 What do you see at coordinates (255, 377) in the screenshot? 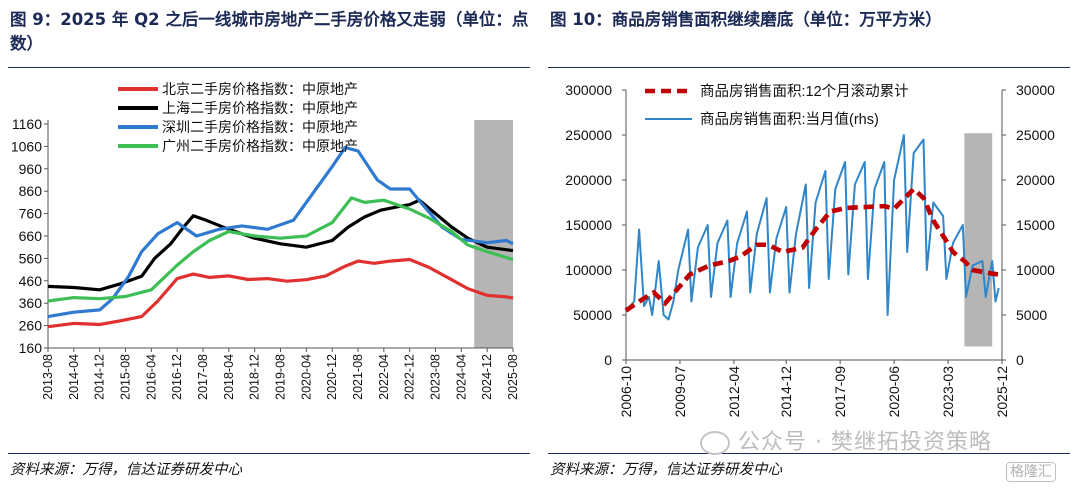
I see `x-tick-label: 2018-12` at bounding box center [255, 377].